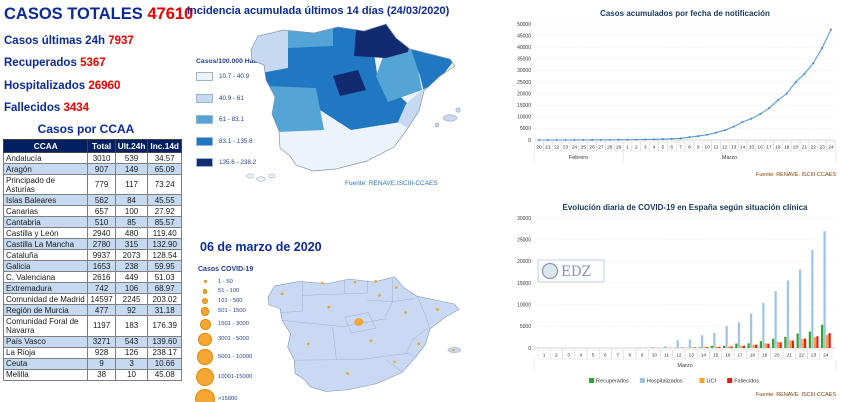 The height and width of the screenshot is (402, 846). What do you see at coordinates (524, 60) in the screenshot?
I see `svg-text: 35000` at bounding box center [524, 60].